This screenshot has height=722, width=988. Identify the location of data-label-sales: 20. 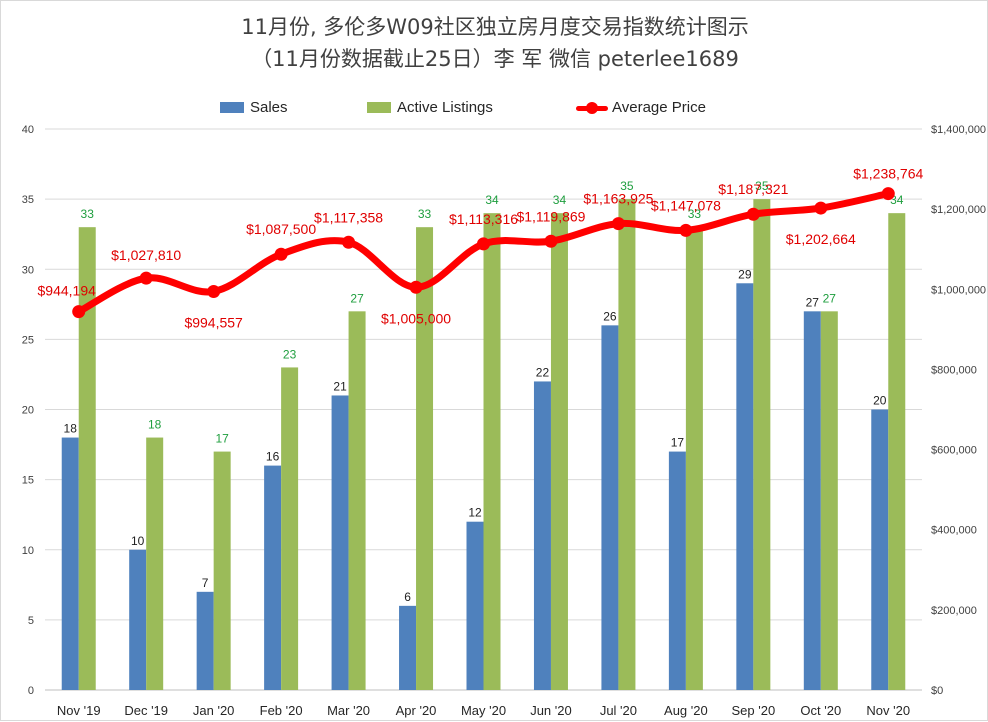
(880, 401).